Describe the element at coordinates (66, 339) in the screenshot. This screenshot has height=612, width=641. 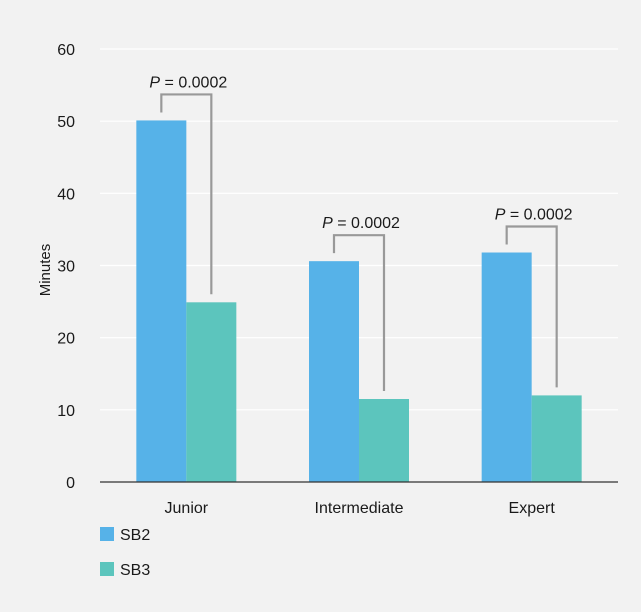
I see `y-tick-label: 20` at that location.